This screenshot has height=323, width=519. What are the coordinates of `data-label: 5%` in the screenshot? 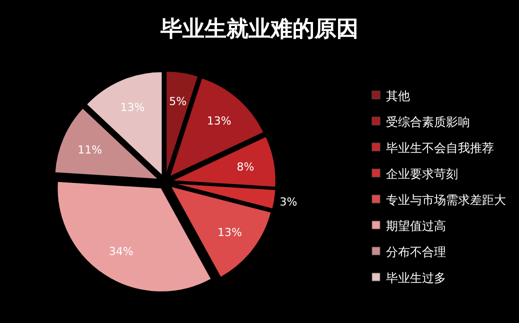 It's located at (178, 101).